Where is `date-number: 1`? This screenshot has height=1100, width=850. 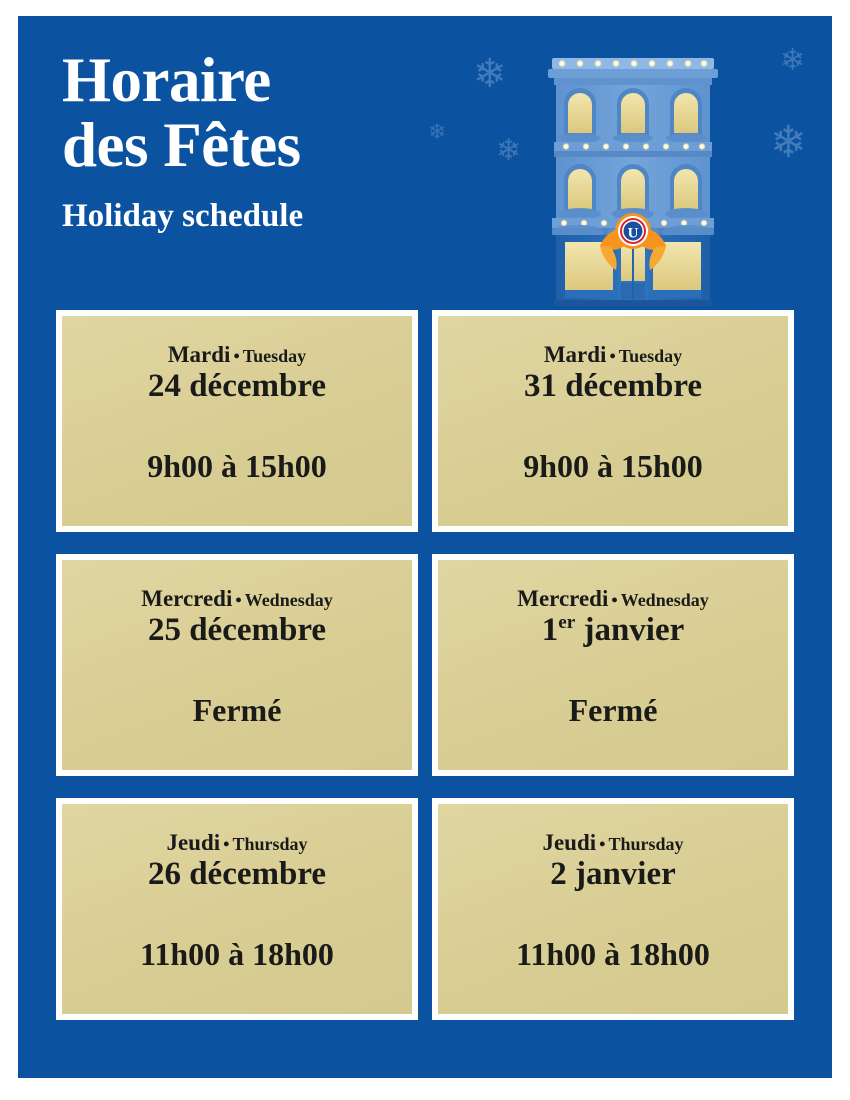 date-number: 1 is located at coordinates (550, 630).